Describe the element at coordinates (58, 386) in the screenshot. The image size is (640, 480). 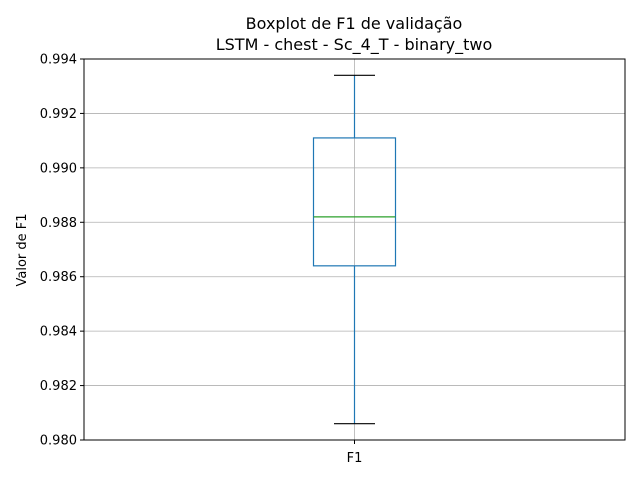
I see `y-tick-label: 0.982` at that location.